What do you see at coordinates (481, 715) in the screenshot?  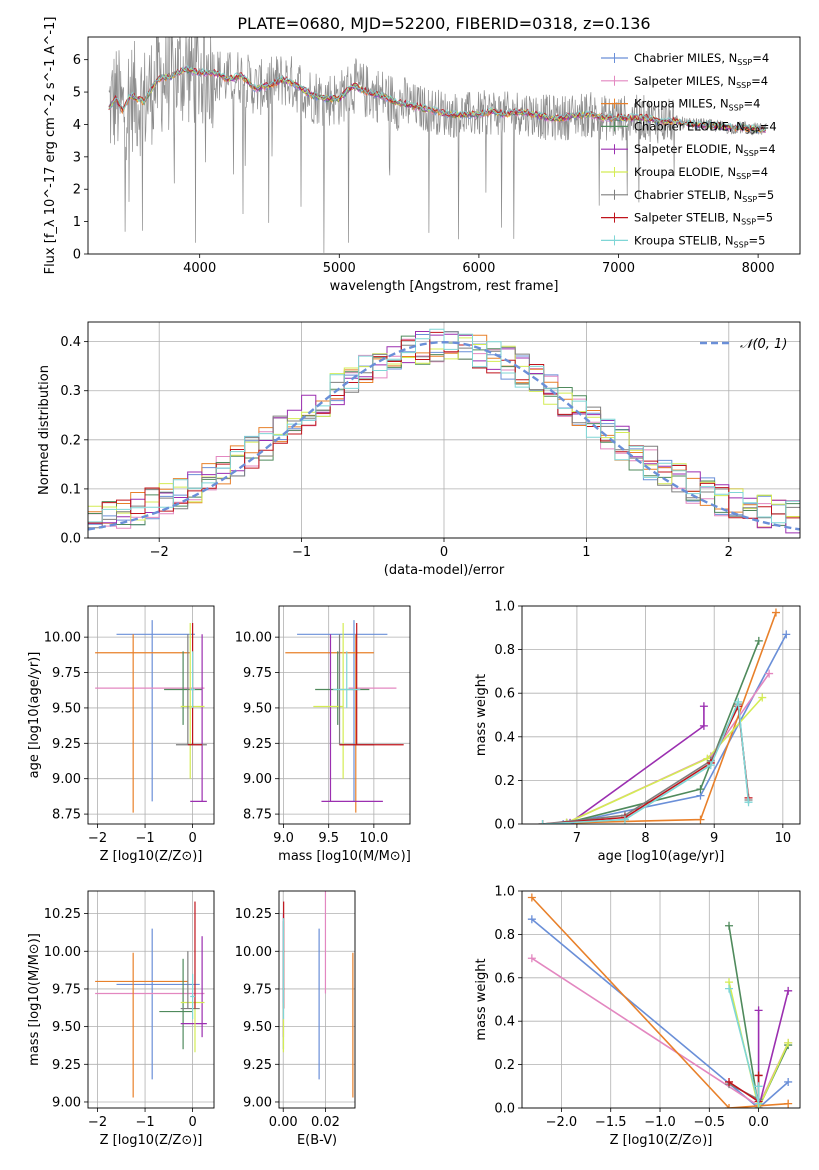 I see `y-axis-label: mass weight` at bounding box center [481, 715].